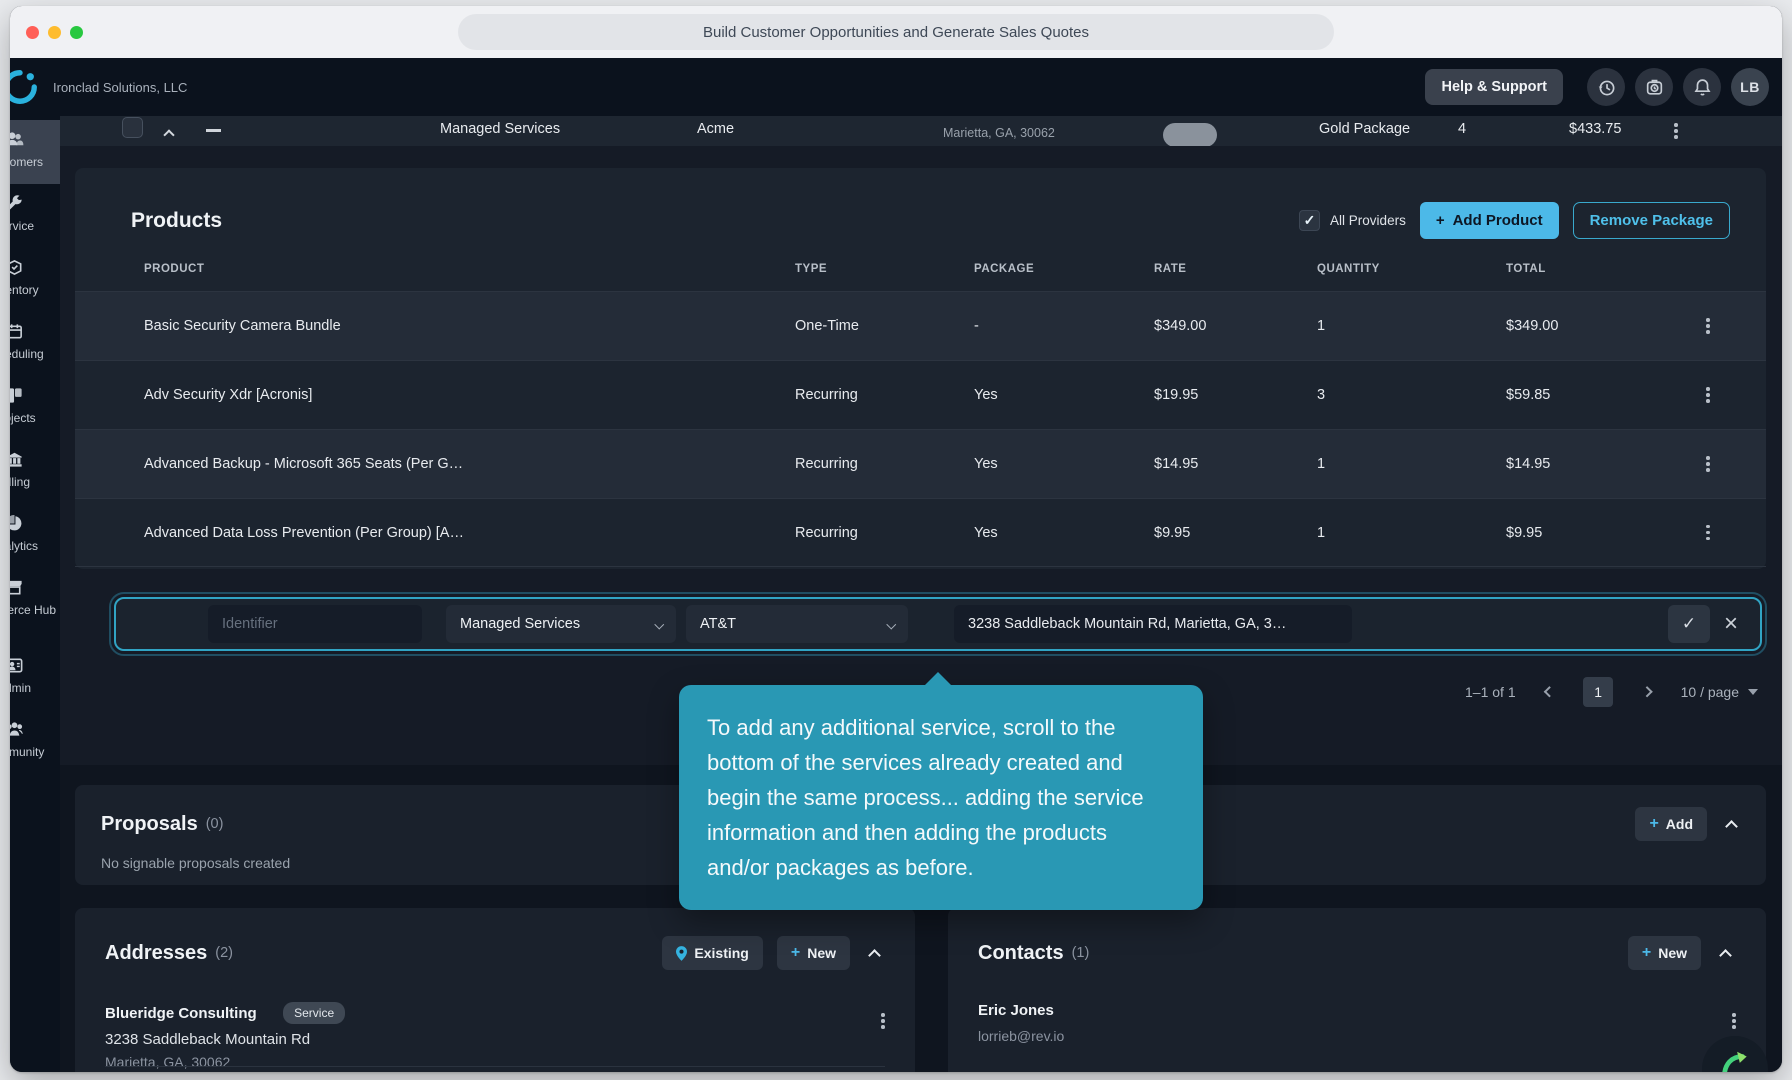  Describe the element at coordinates (1526, 269) in the screenshot. I see `column-header-total: TOTAL` at that location.